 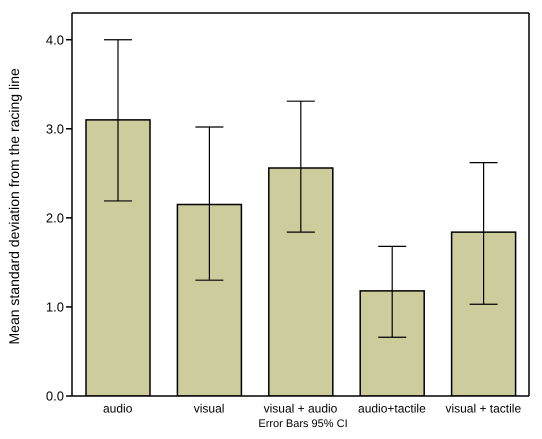 I want to click on text: Error Bars 95% CI, so click(x=303, y=424).